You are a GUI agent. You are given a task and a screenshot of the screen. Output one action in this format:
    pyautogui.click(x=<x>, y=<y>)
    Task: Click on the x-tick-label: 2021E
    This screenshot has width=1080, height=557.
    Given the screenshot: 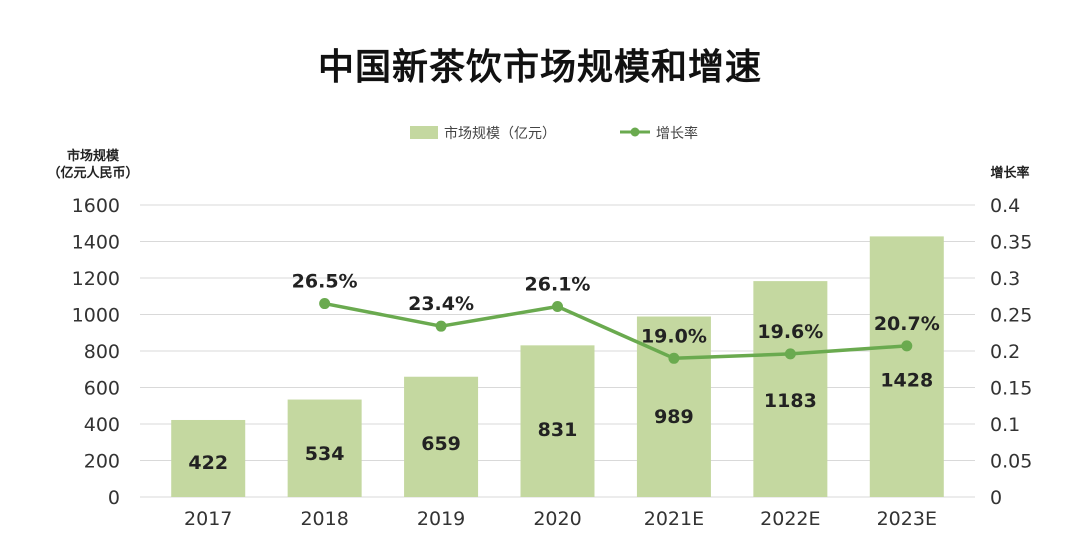 What is the action you would take?
    pyautogui.click(x=674, y=519)
    